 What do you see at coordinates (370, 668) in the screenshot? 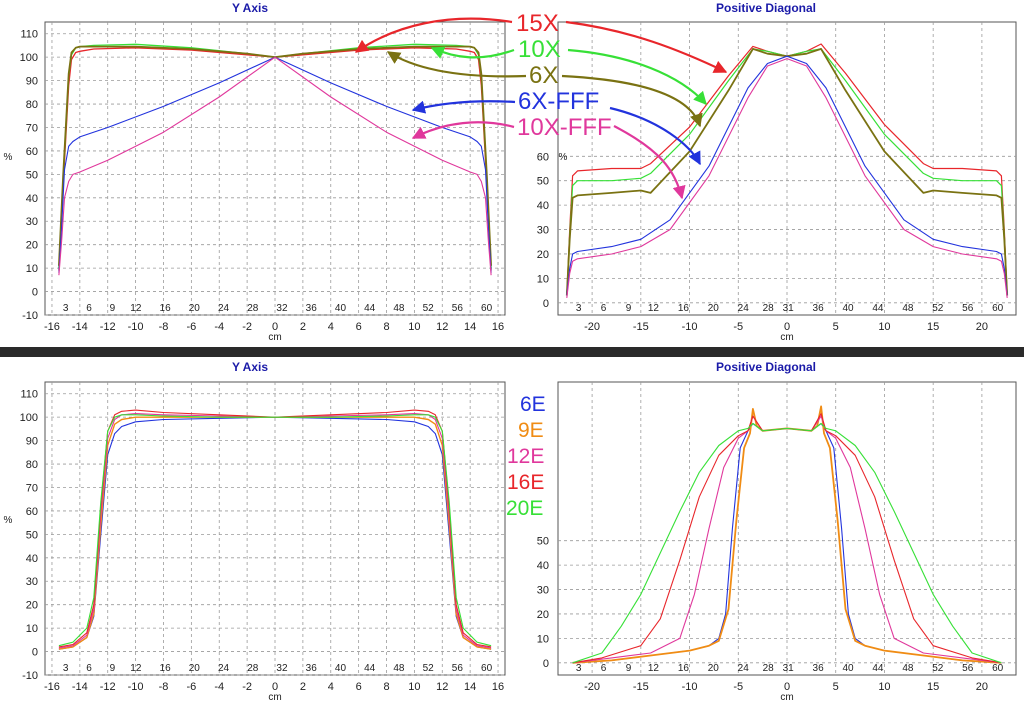
I see `secondary-tick-label: 44` at bounding box center [370, 668].